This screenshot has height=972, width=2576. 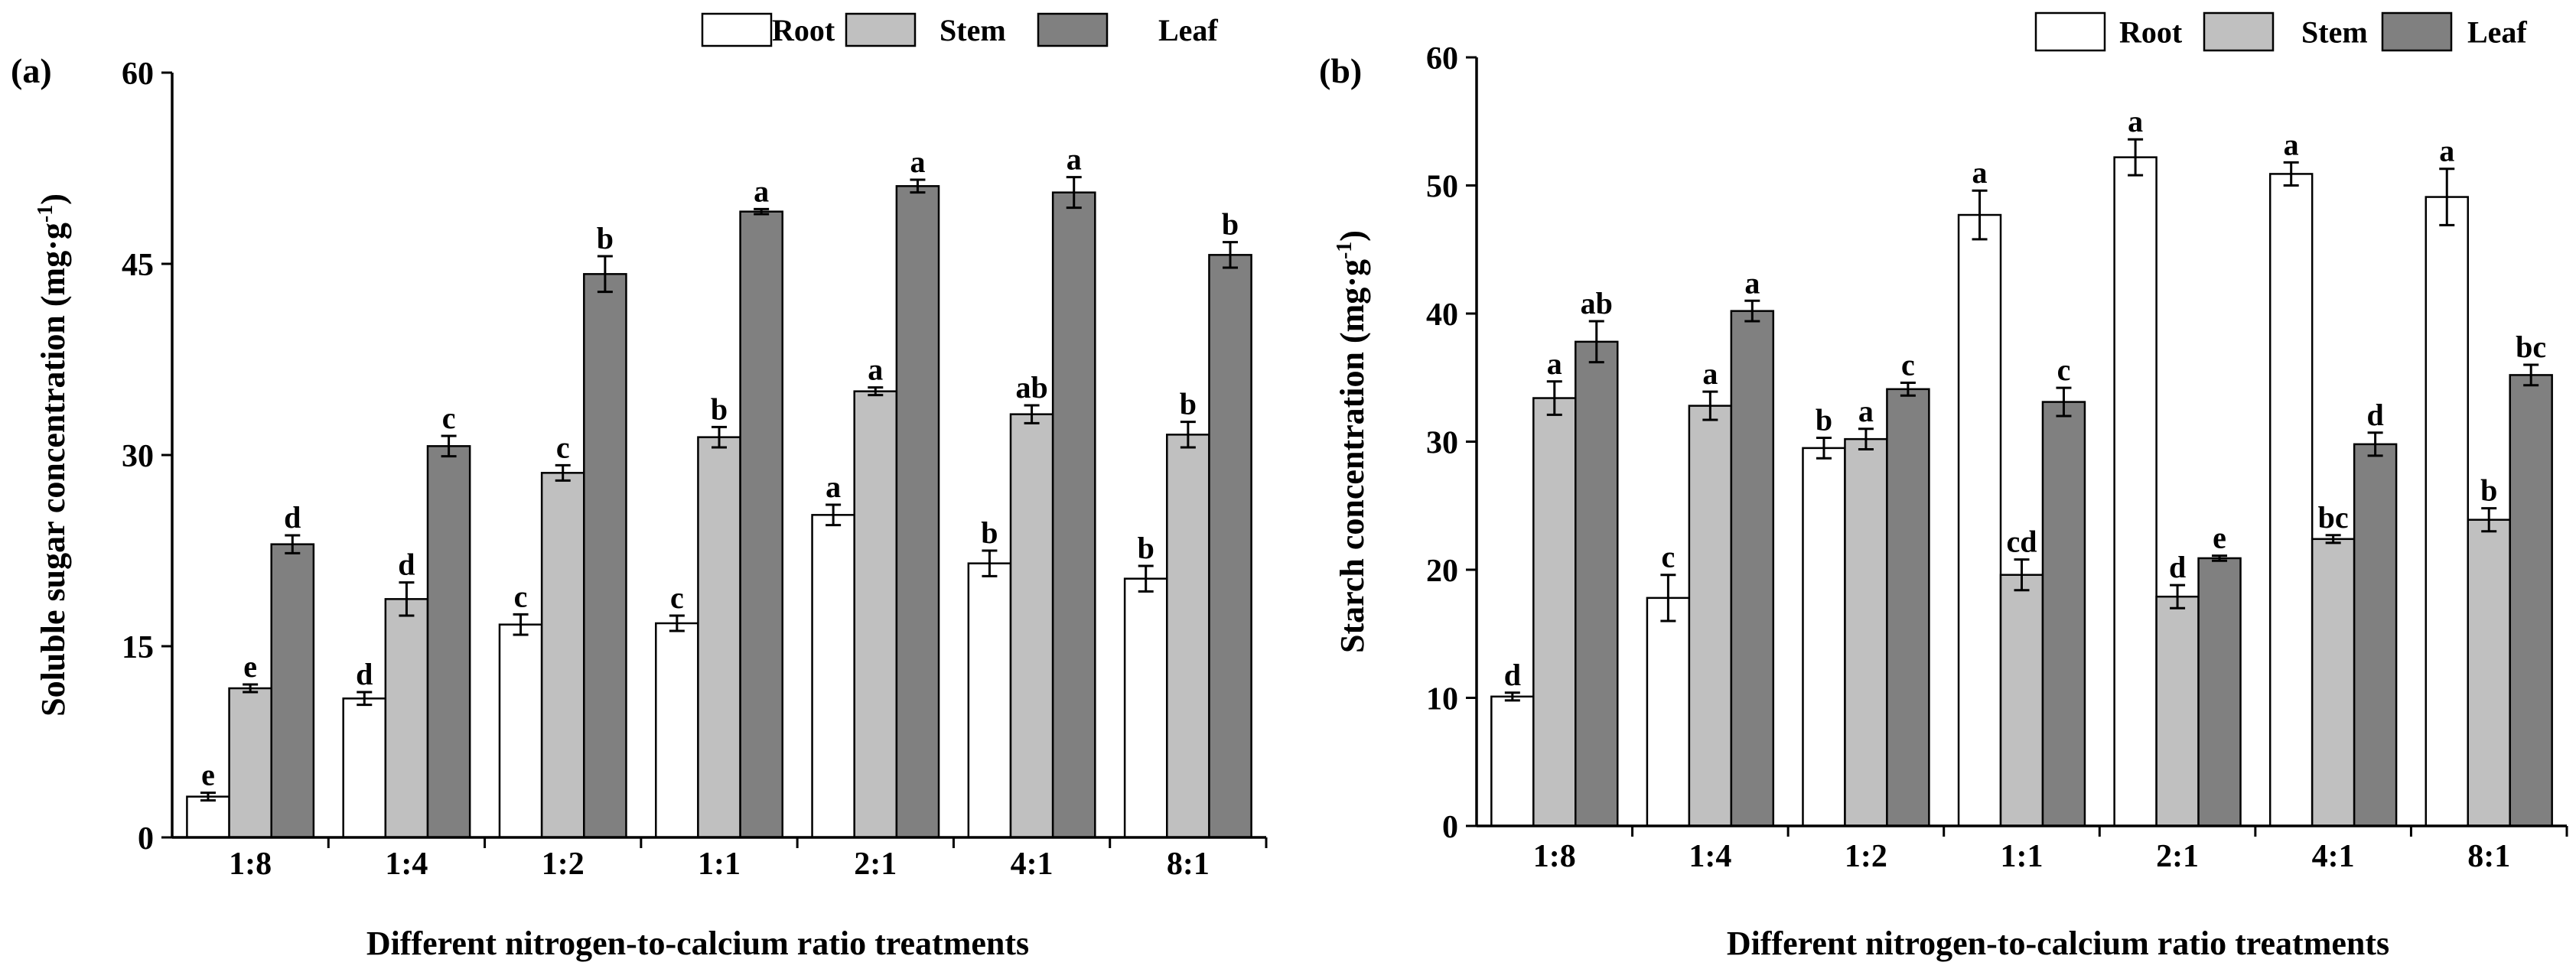 What do you see at coordinates (1442, 315) in the screenshot?
I see `y-tick-label: 40` at bounding box center [1442, 315].